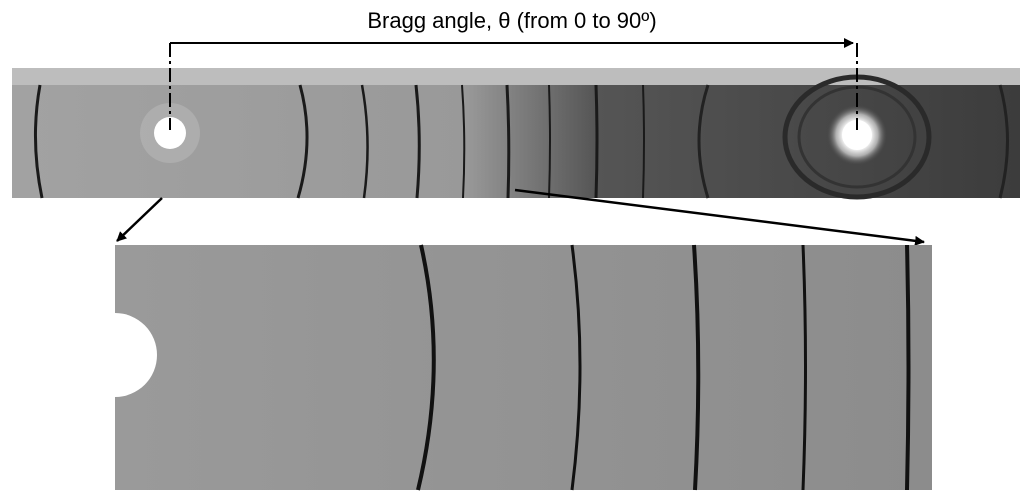 Image resolution: width=1028 pixels, height=492 pixels. I want to click on angle-arrow, so click(513, 84).